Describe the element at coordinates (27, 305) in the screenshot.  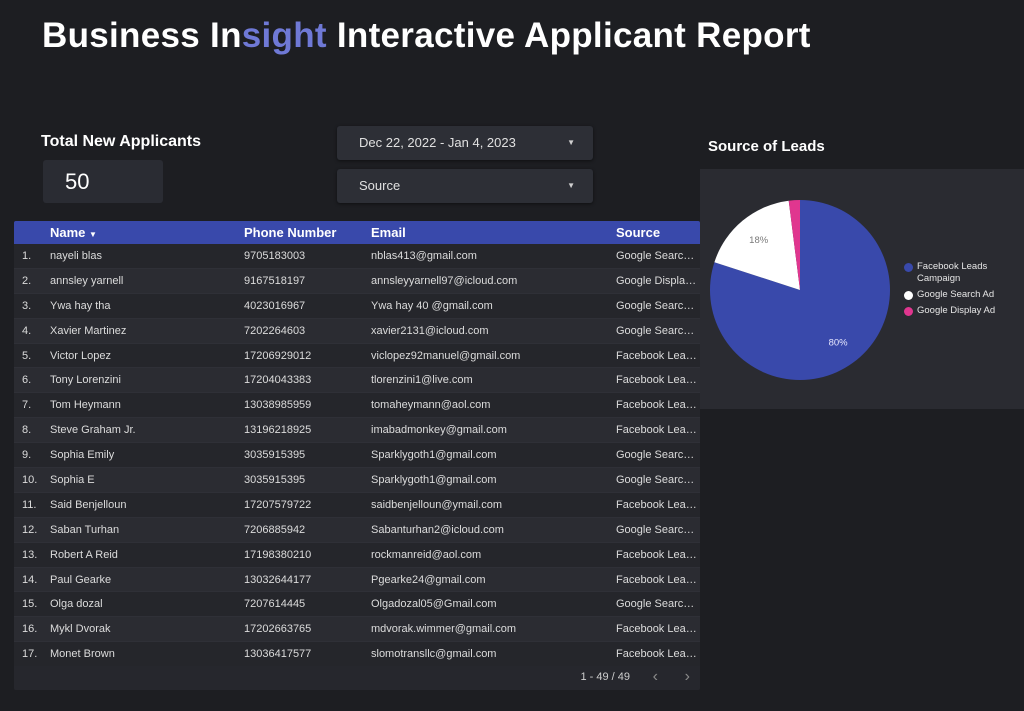
I see `row-index: 3.` at that location.